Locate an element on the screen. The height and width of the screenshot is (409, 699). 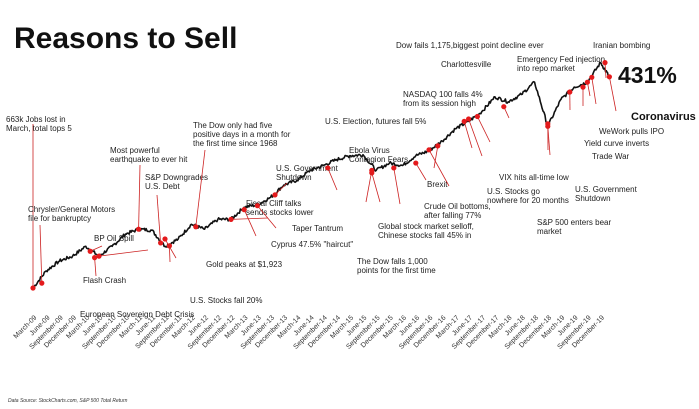
annotation-label: European Sovereign Debt Crisis is located at coordinates (137, 314).